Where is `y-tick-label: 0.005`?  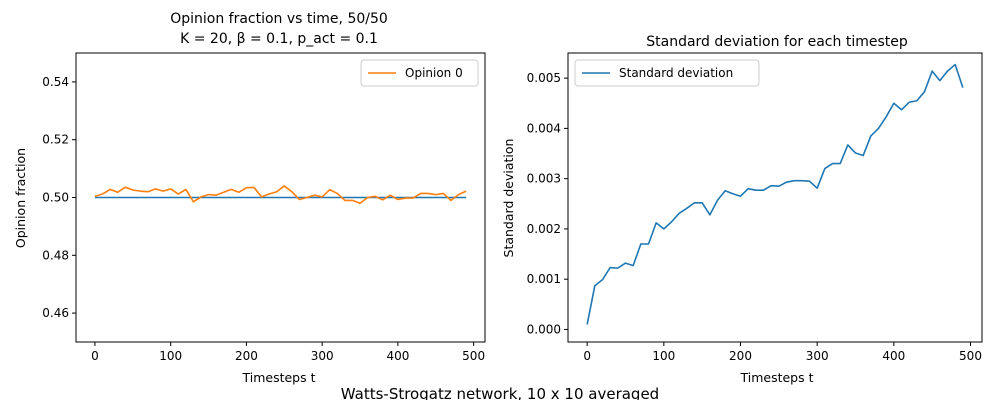 y-tick-label: 0.005 is located at coordinates (544, 78).